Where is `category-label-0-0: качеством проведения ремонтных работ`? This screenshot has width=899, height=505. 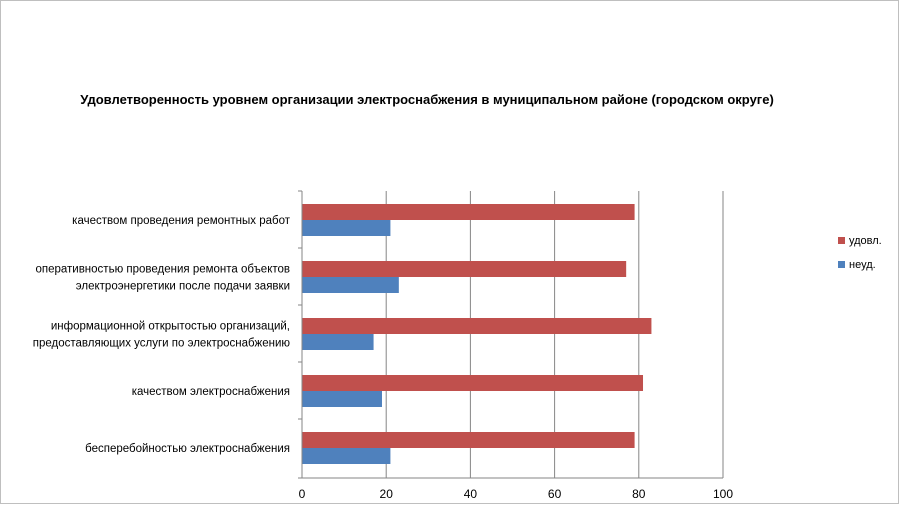
category-label-0-0: качеством проведения ремонтных работ is located at coordinates (181, 221).